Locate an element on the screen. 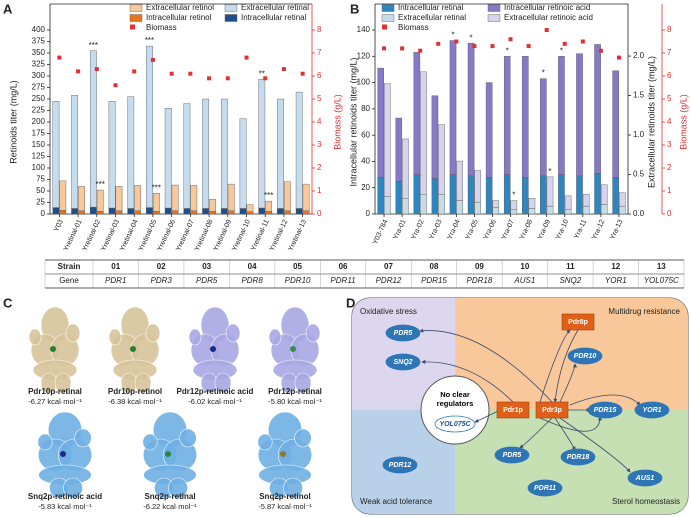  x-tick-label: Y03 is located at coordinates (59, 226).